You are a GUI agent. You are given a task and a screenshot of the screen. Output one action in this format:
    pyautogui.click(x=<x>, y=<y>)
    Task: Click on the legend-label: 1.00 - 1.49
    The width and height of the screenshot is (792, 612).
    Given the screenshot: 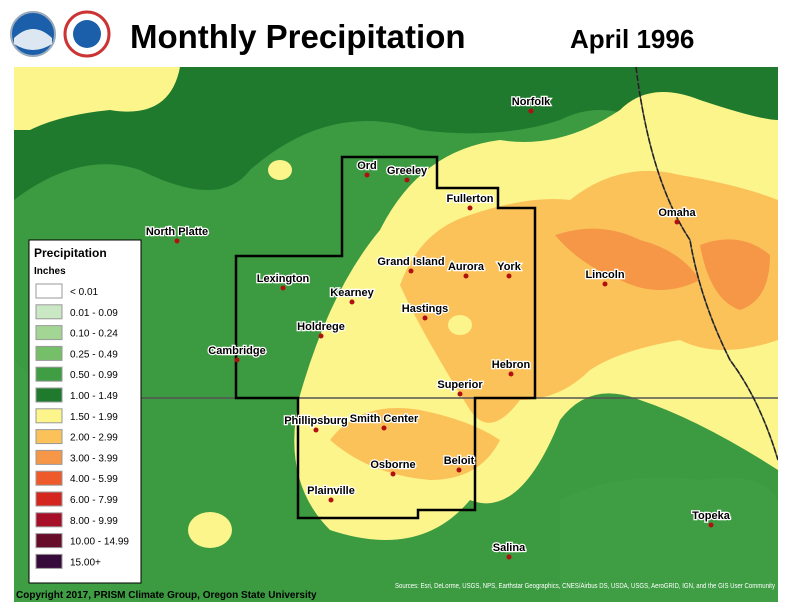 What is the action you would take?
    pyautogui.click(x=94, y=396)
    